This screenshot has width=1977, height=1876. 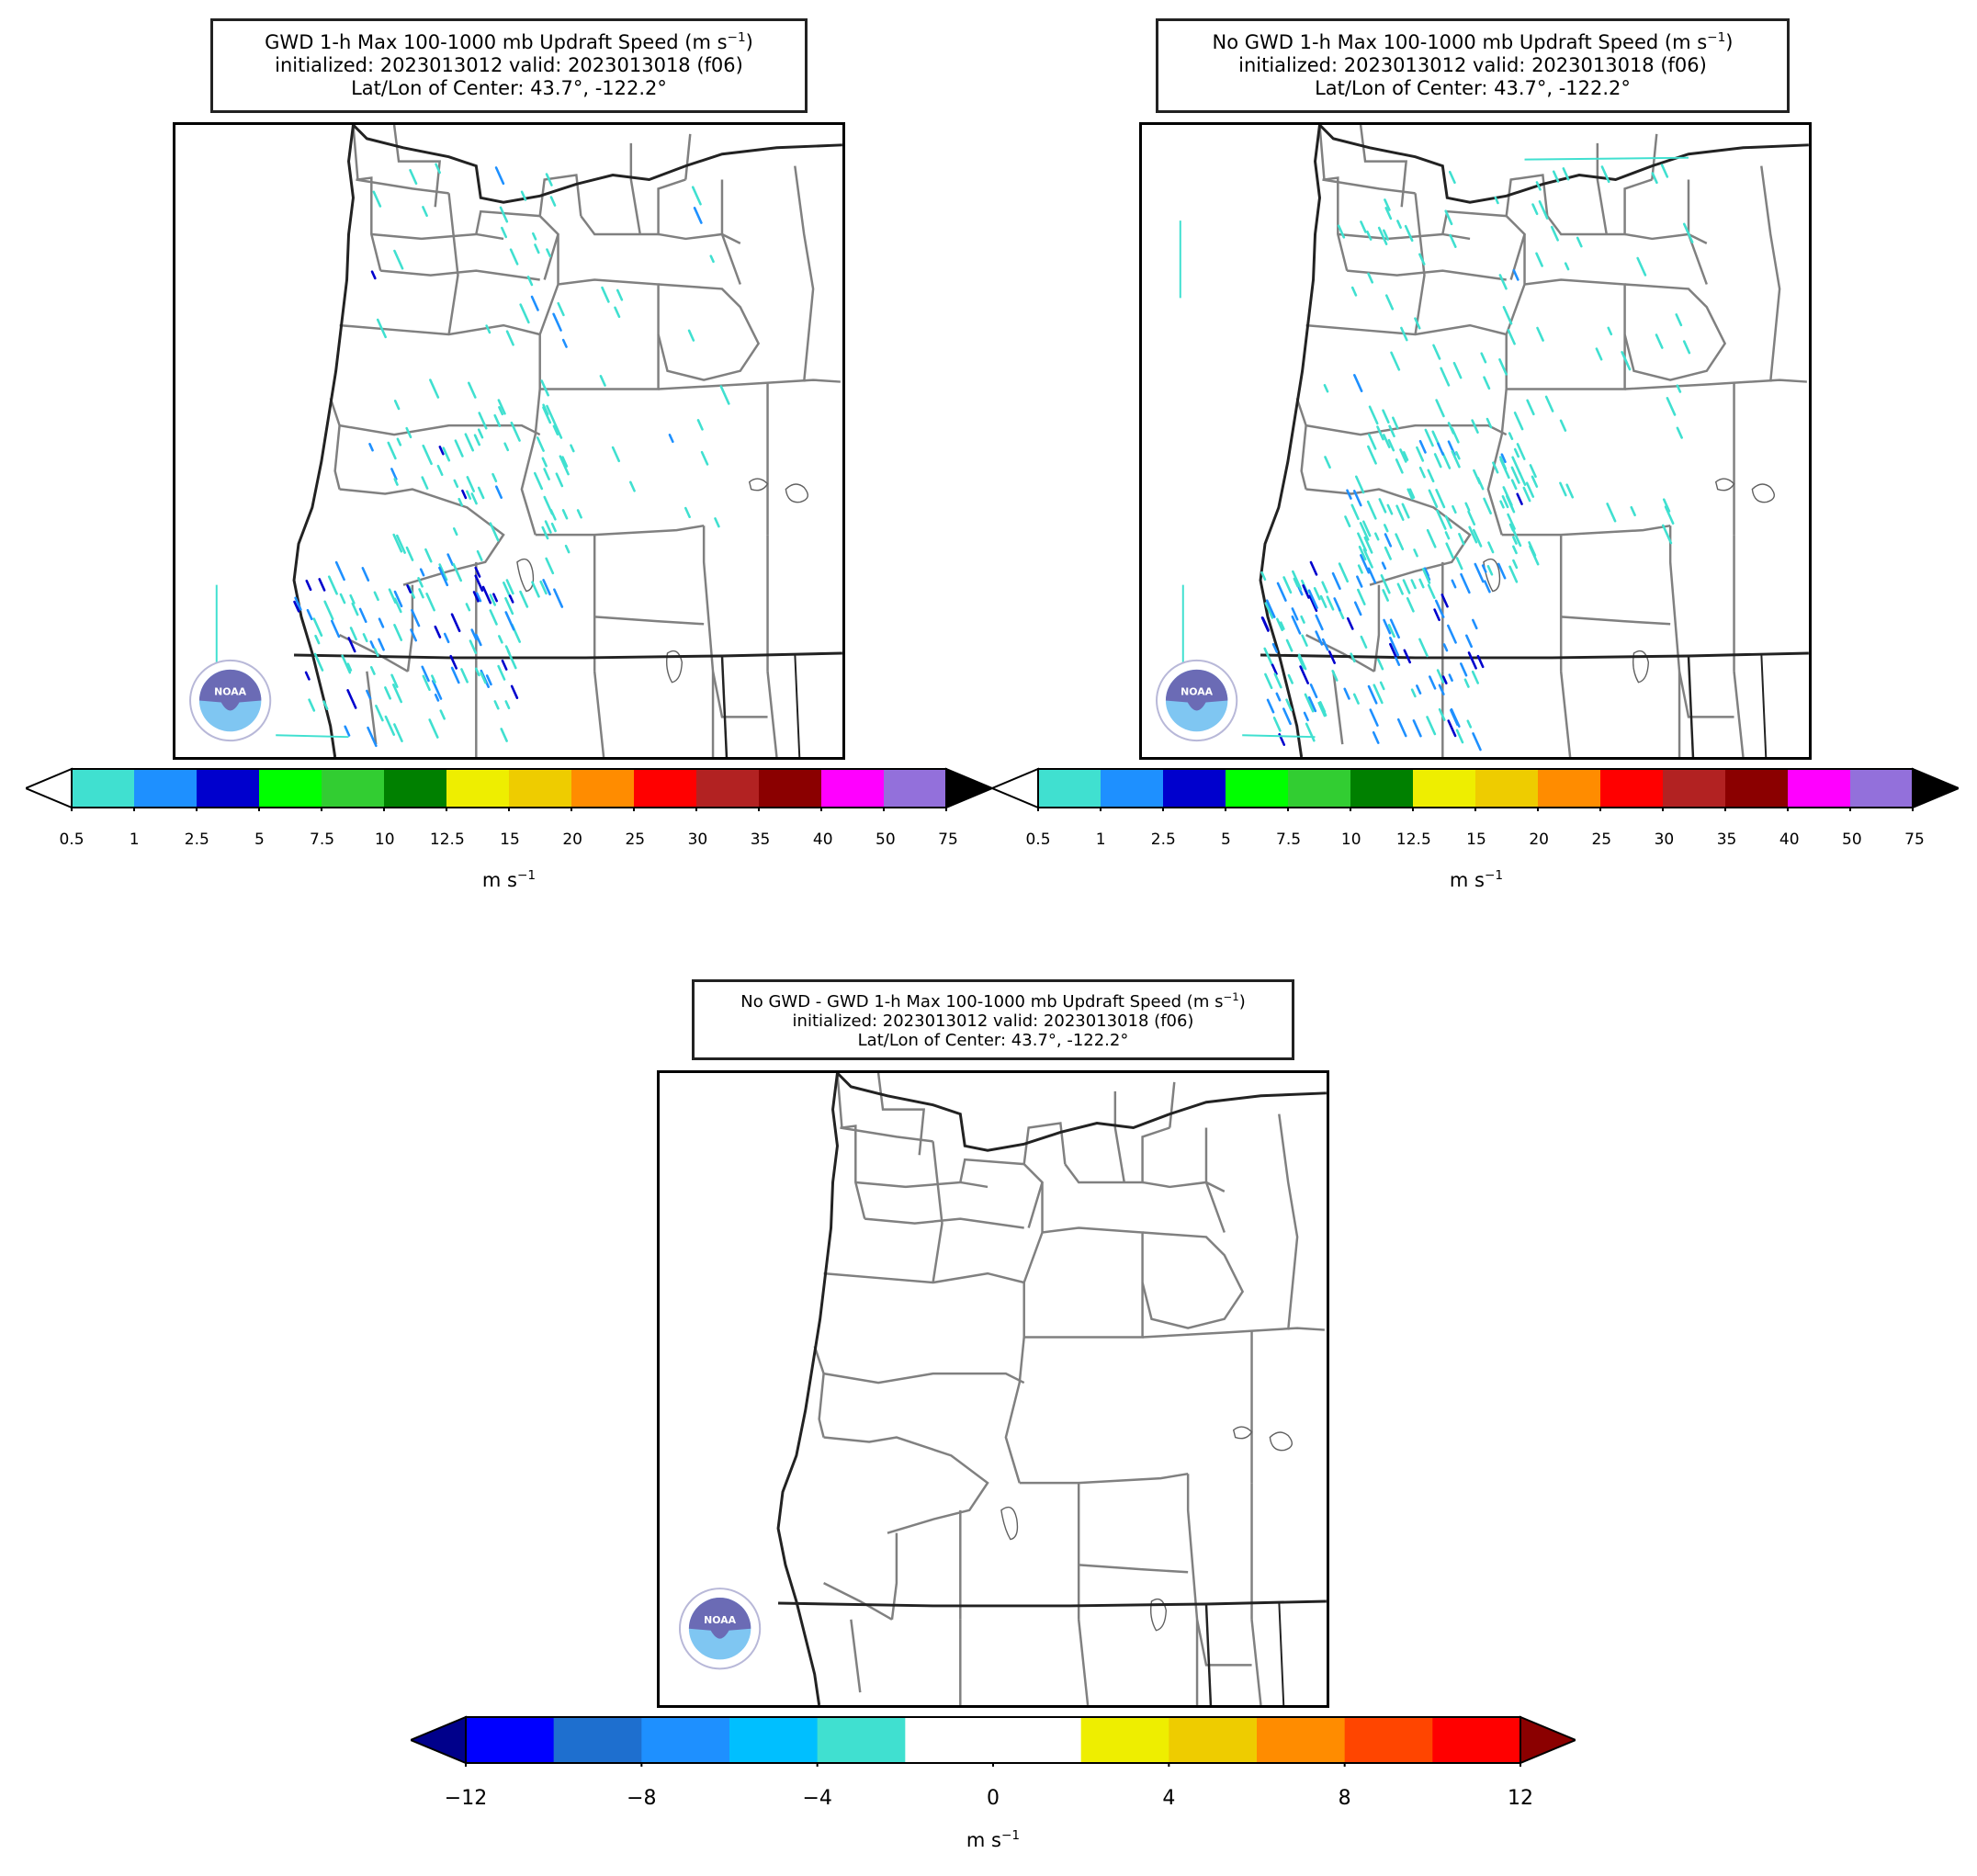 What do you see at coordinates (724, 706) in the screenshot?
I see `state-border-ca-nv` at bounding box center [724, 706].